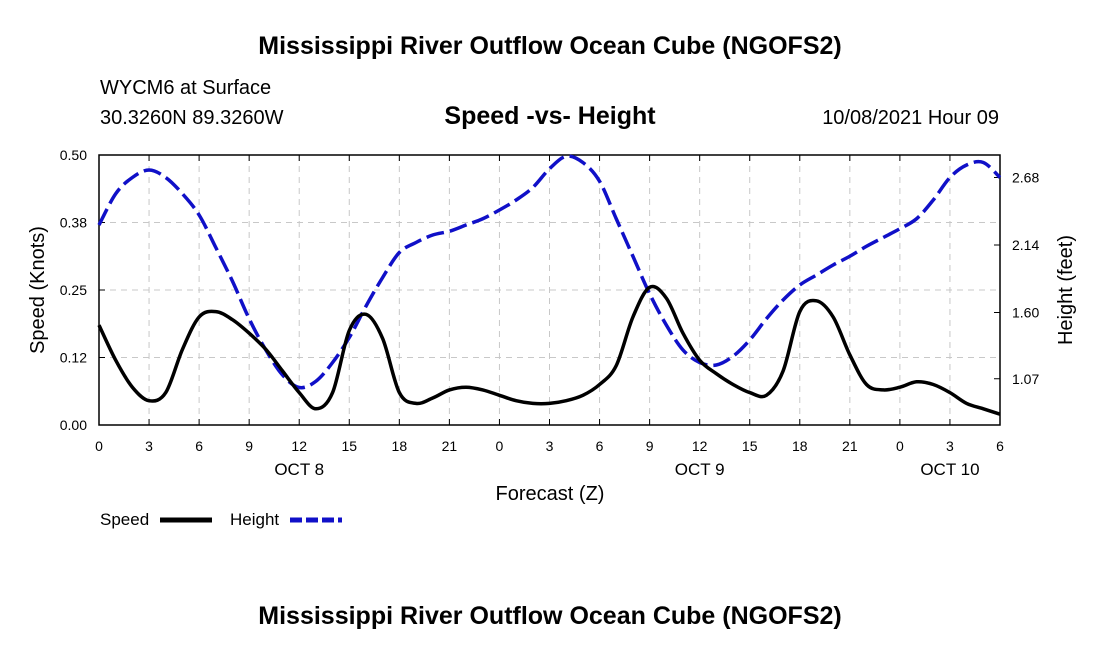  Describe the element at coordinates (73, 223) in the screenshot. I see `y-left-tick-label: 0.38` at that location.